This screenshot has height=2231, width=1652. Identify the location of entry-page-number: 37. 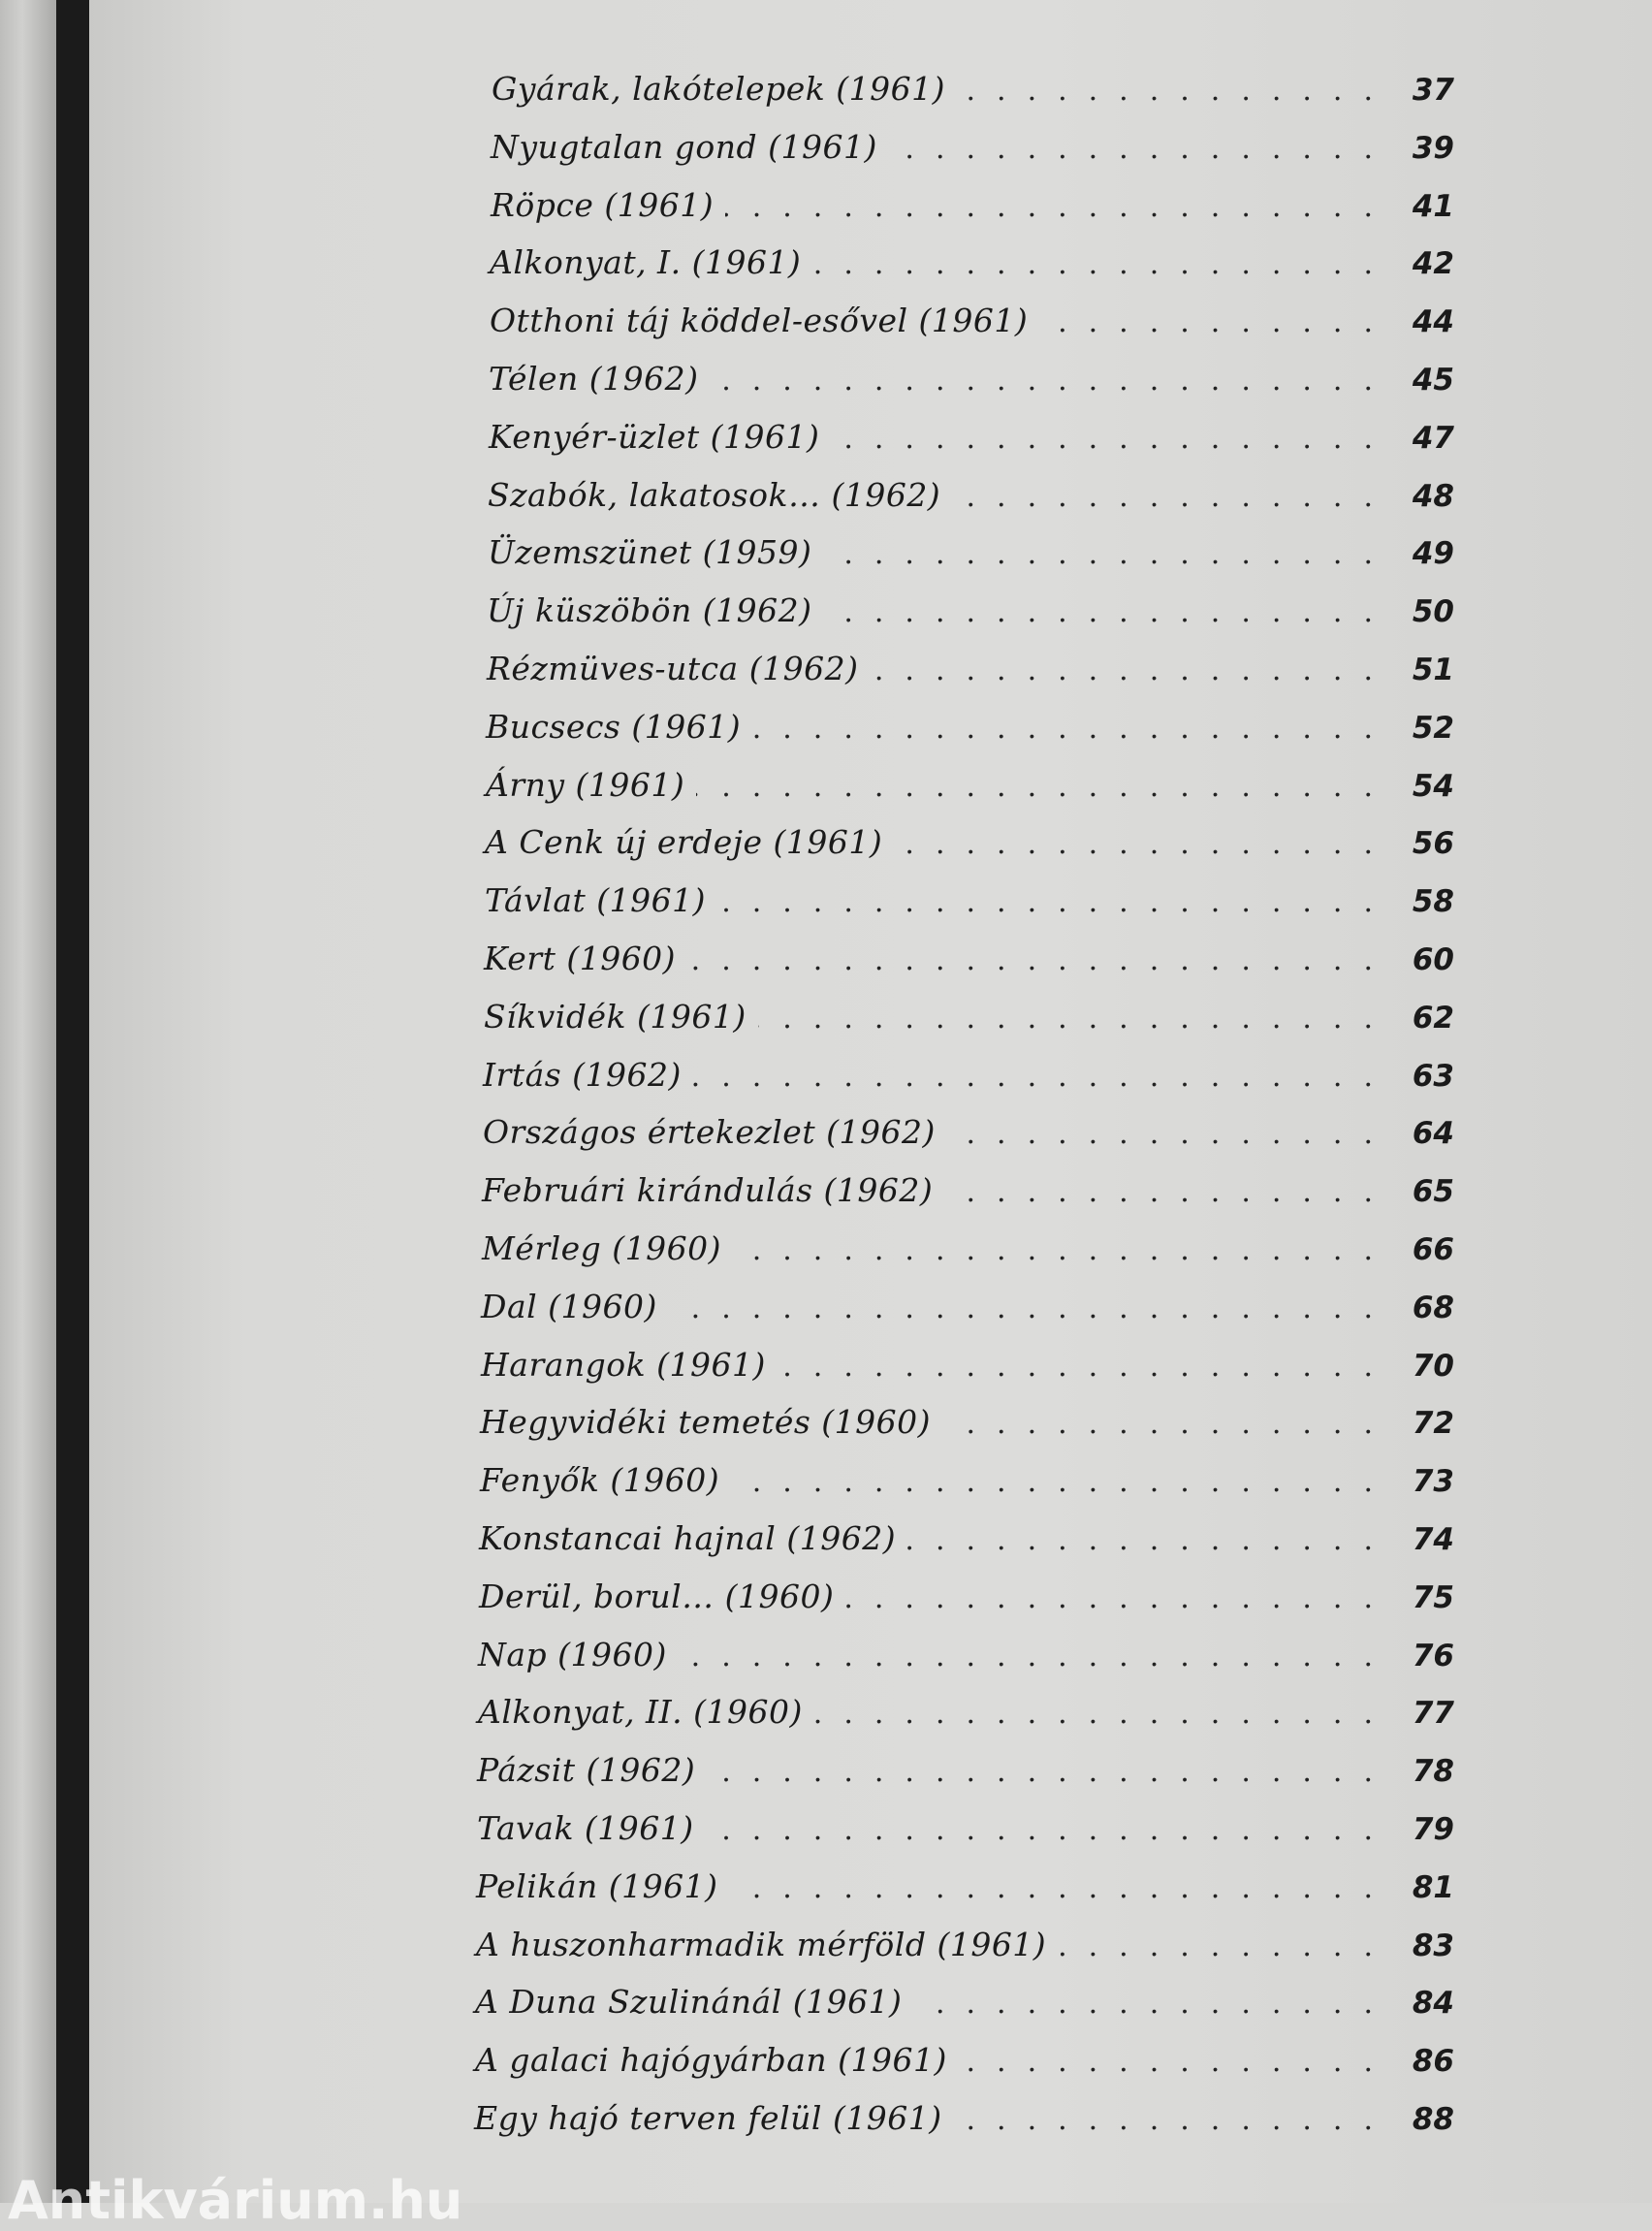
(1433, 91).